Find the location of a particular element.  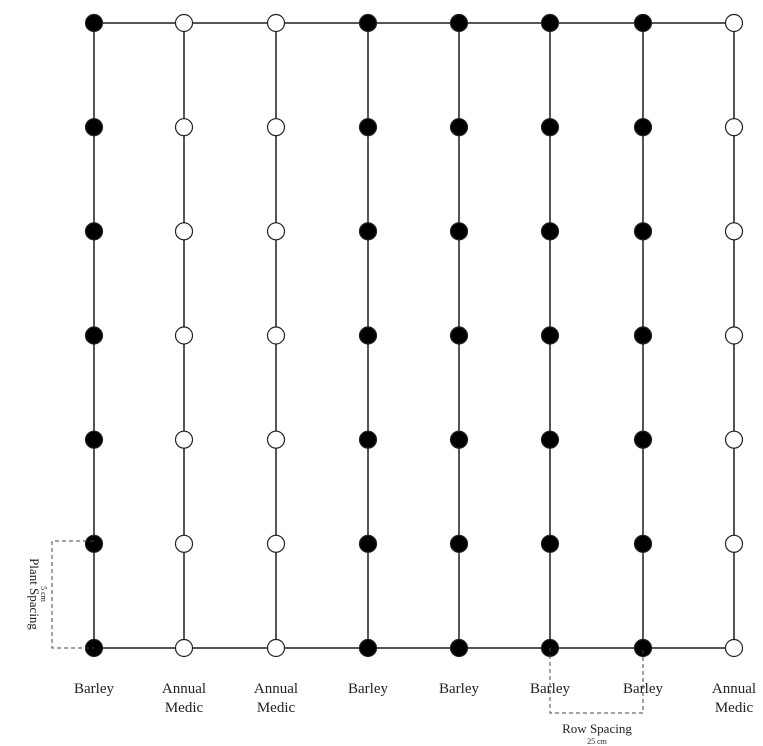

row-spacing-label: Row Spacing is located at coordinates (597, 728).